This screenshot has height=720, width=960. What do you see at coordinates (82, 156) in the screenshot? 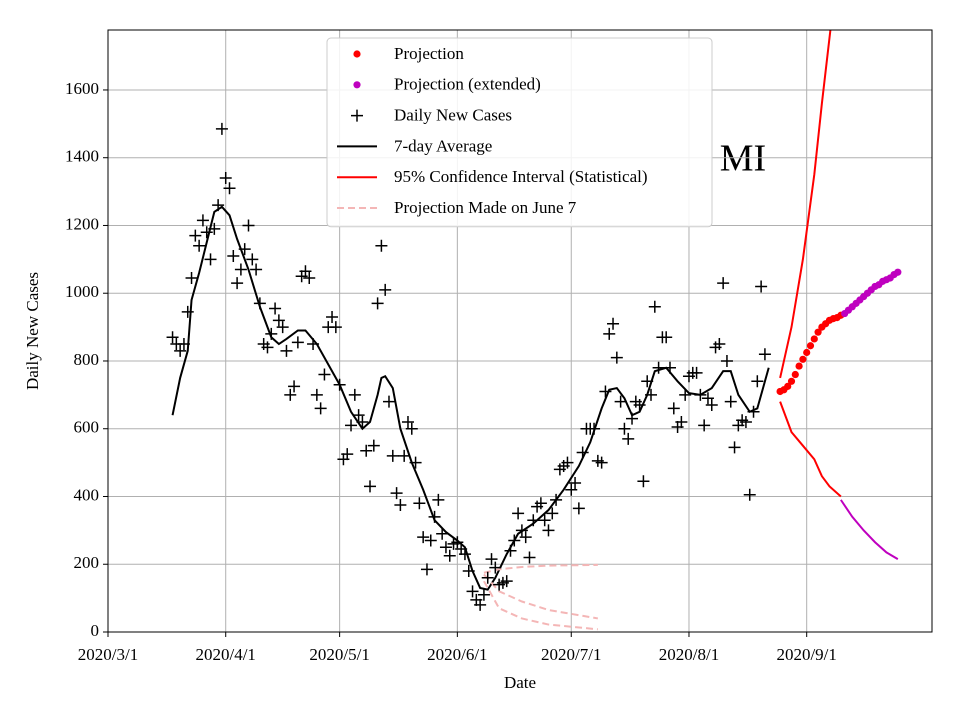
I see `y-tick-label: 1400` at bounding box center [82, 156].